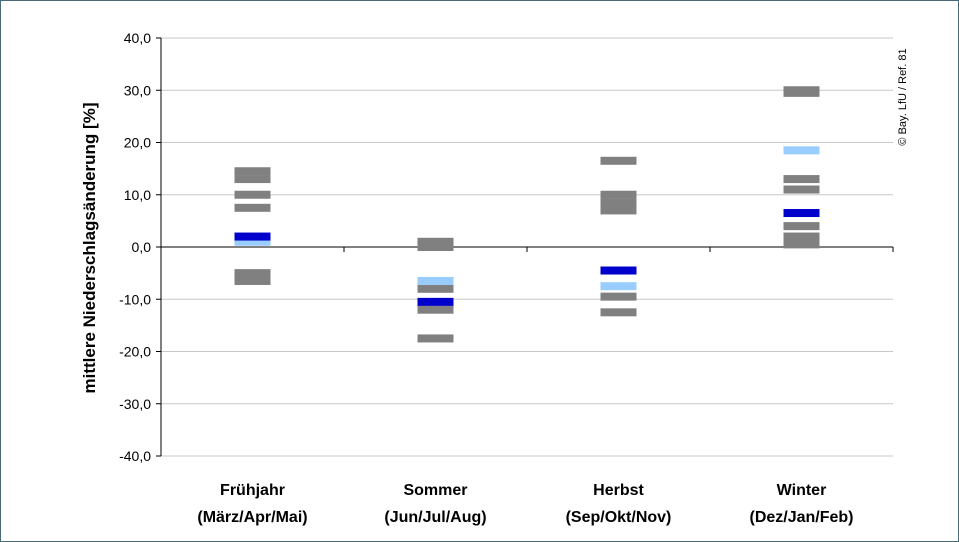  What do you see at coordinates (435, 490) in the screenshot?
I see `category-label: Sommer` at bounding box center [435, 490].